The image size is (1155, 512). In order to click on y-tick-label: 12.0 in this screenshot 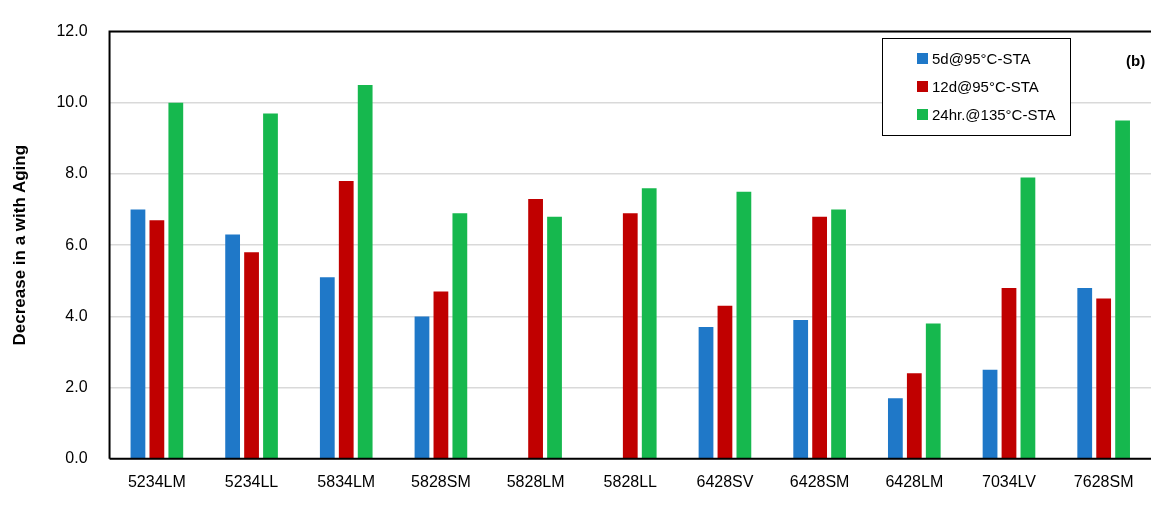, I will do `click(72, 31)`.